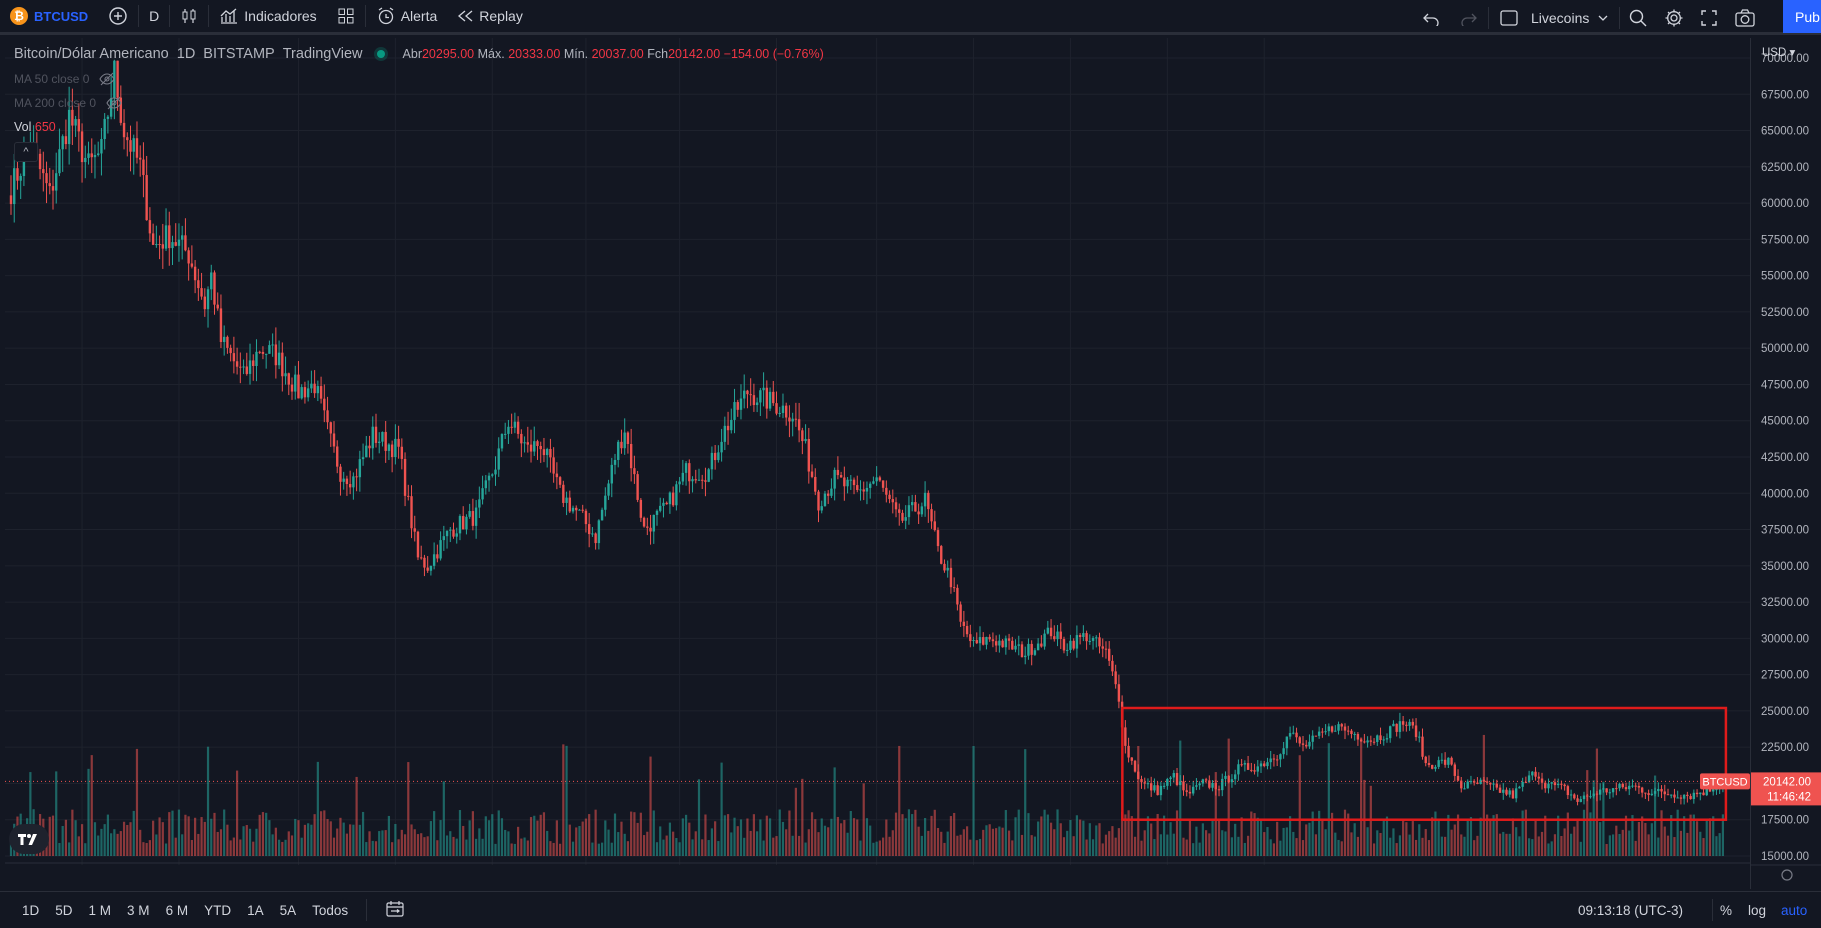  Describe the element at coordinates (1785, 748) in the screenshot. I see `price-tick-label: 22500.00` at that location.